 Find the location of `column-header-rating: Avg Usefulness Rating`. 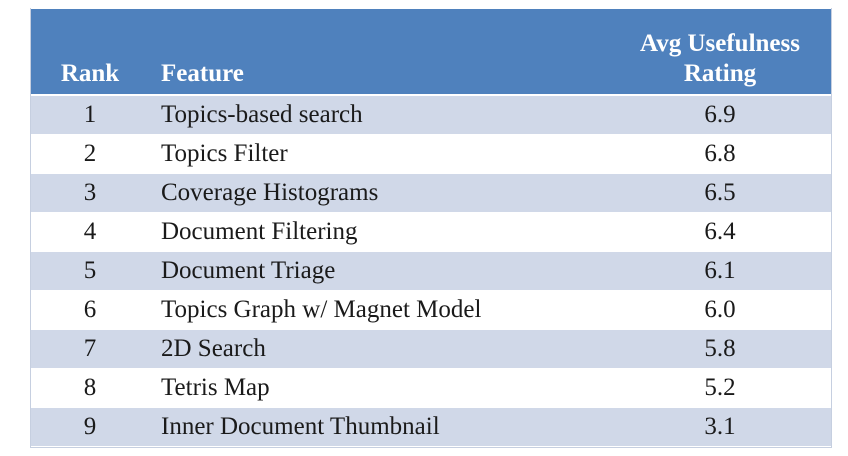

column-header-rating: Avg Usefulness Rating is located at coordinates (720, 52).